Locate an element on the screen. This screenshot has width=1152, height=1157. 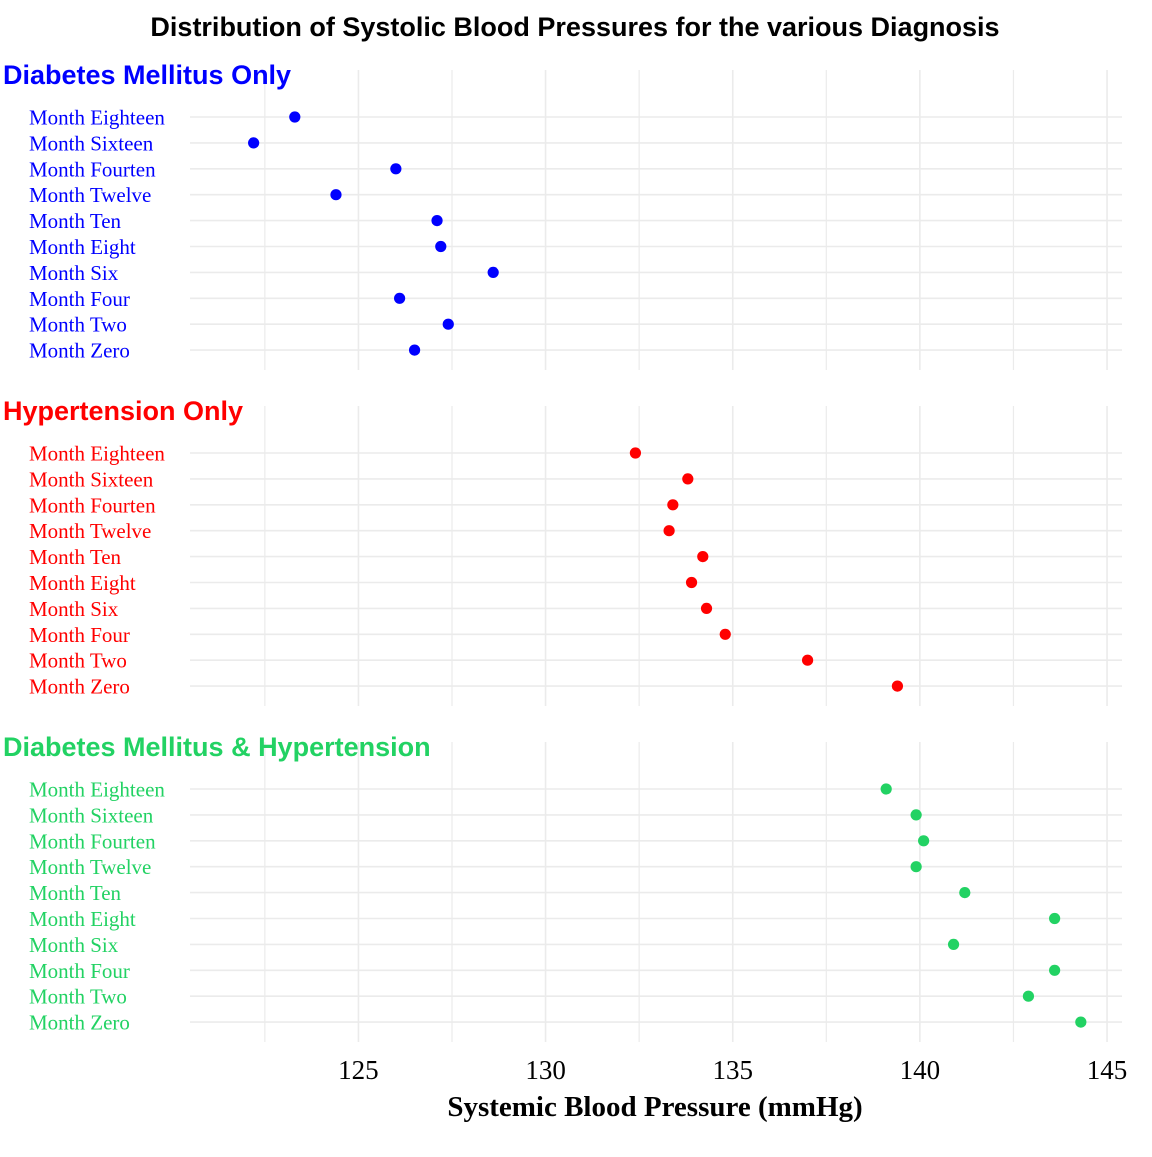
panel-title: Hypertension Only is located at coordinates (123, 411).